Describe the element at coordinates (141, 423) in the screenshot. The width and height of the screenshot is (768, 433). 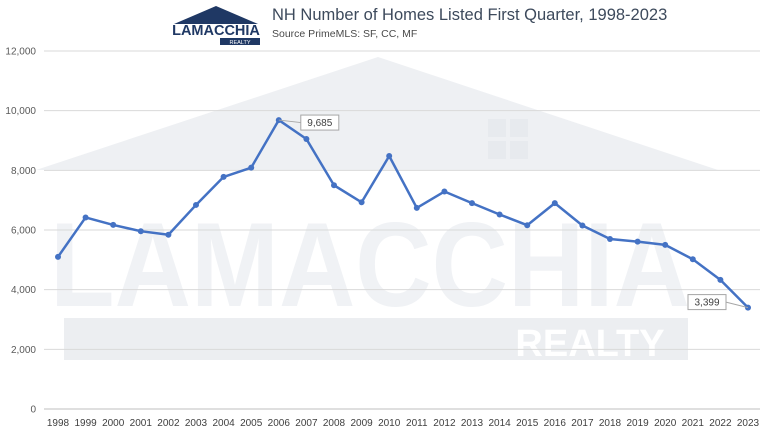
I see `x-tick-label: 2001` at that location.